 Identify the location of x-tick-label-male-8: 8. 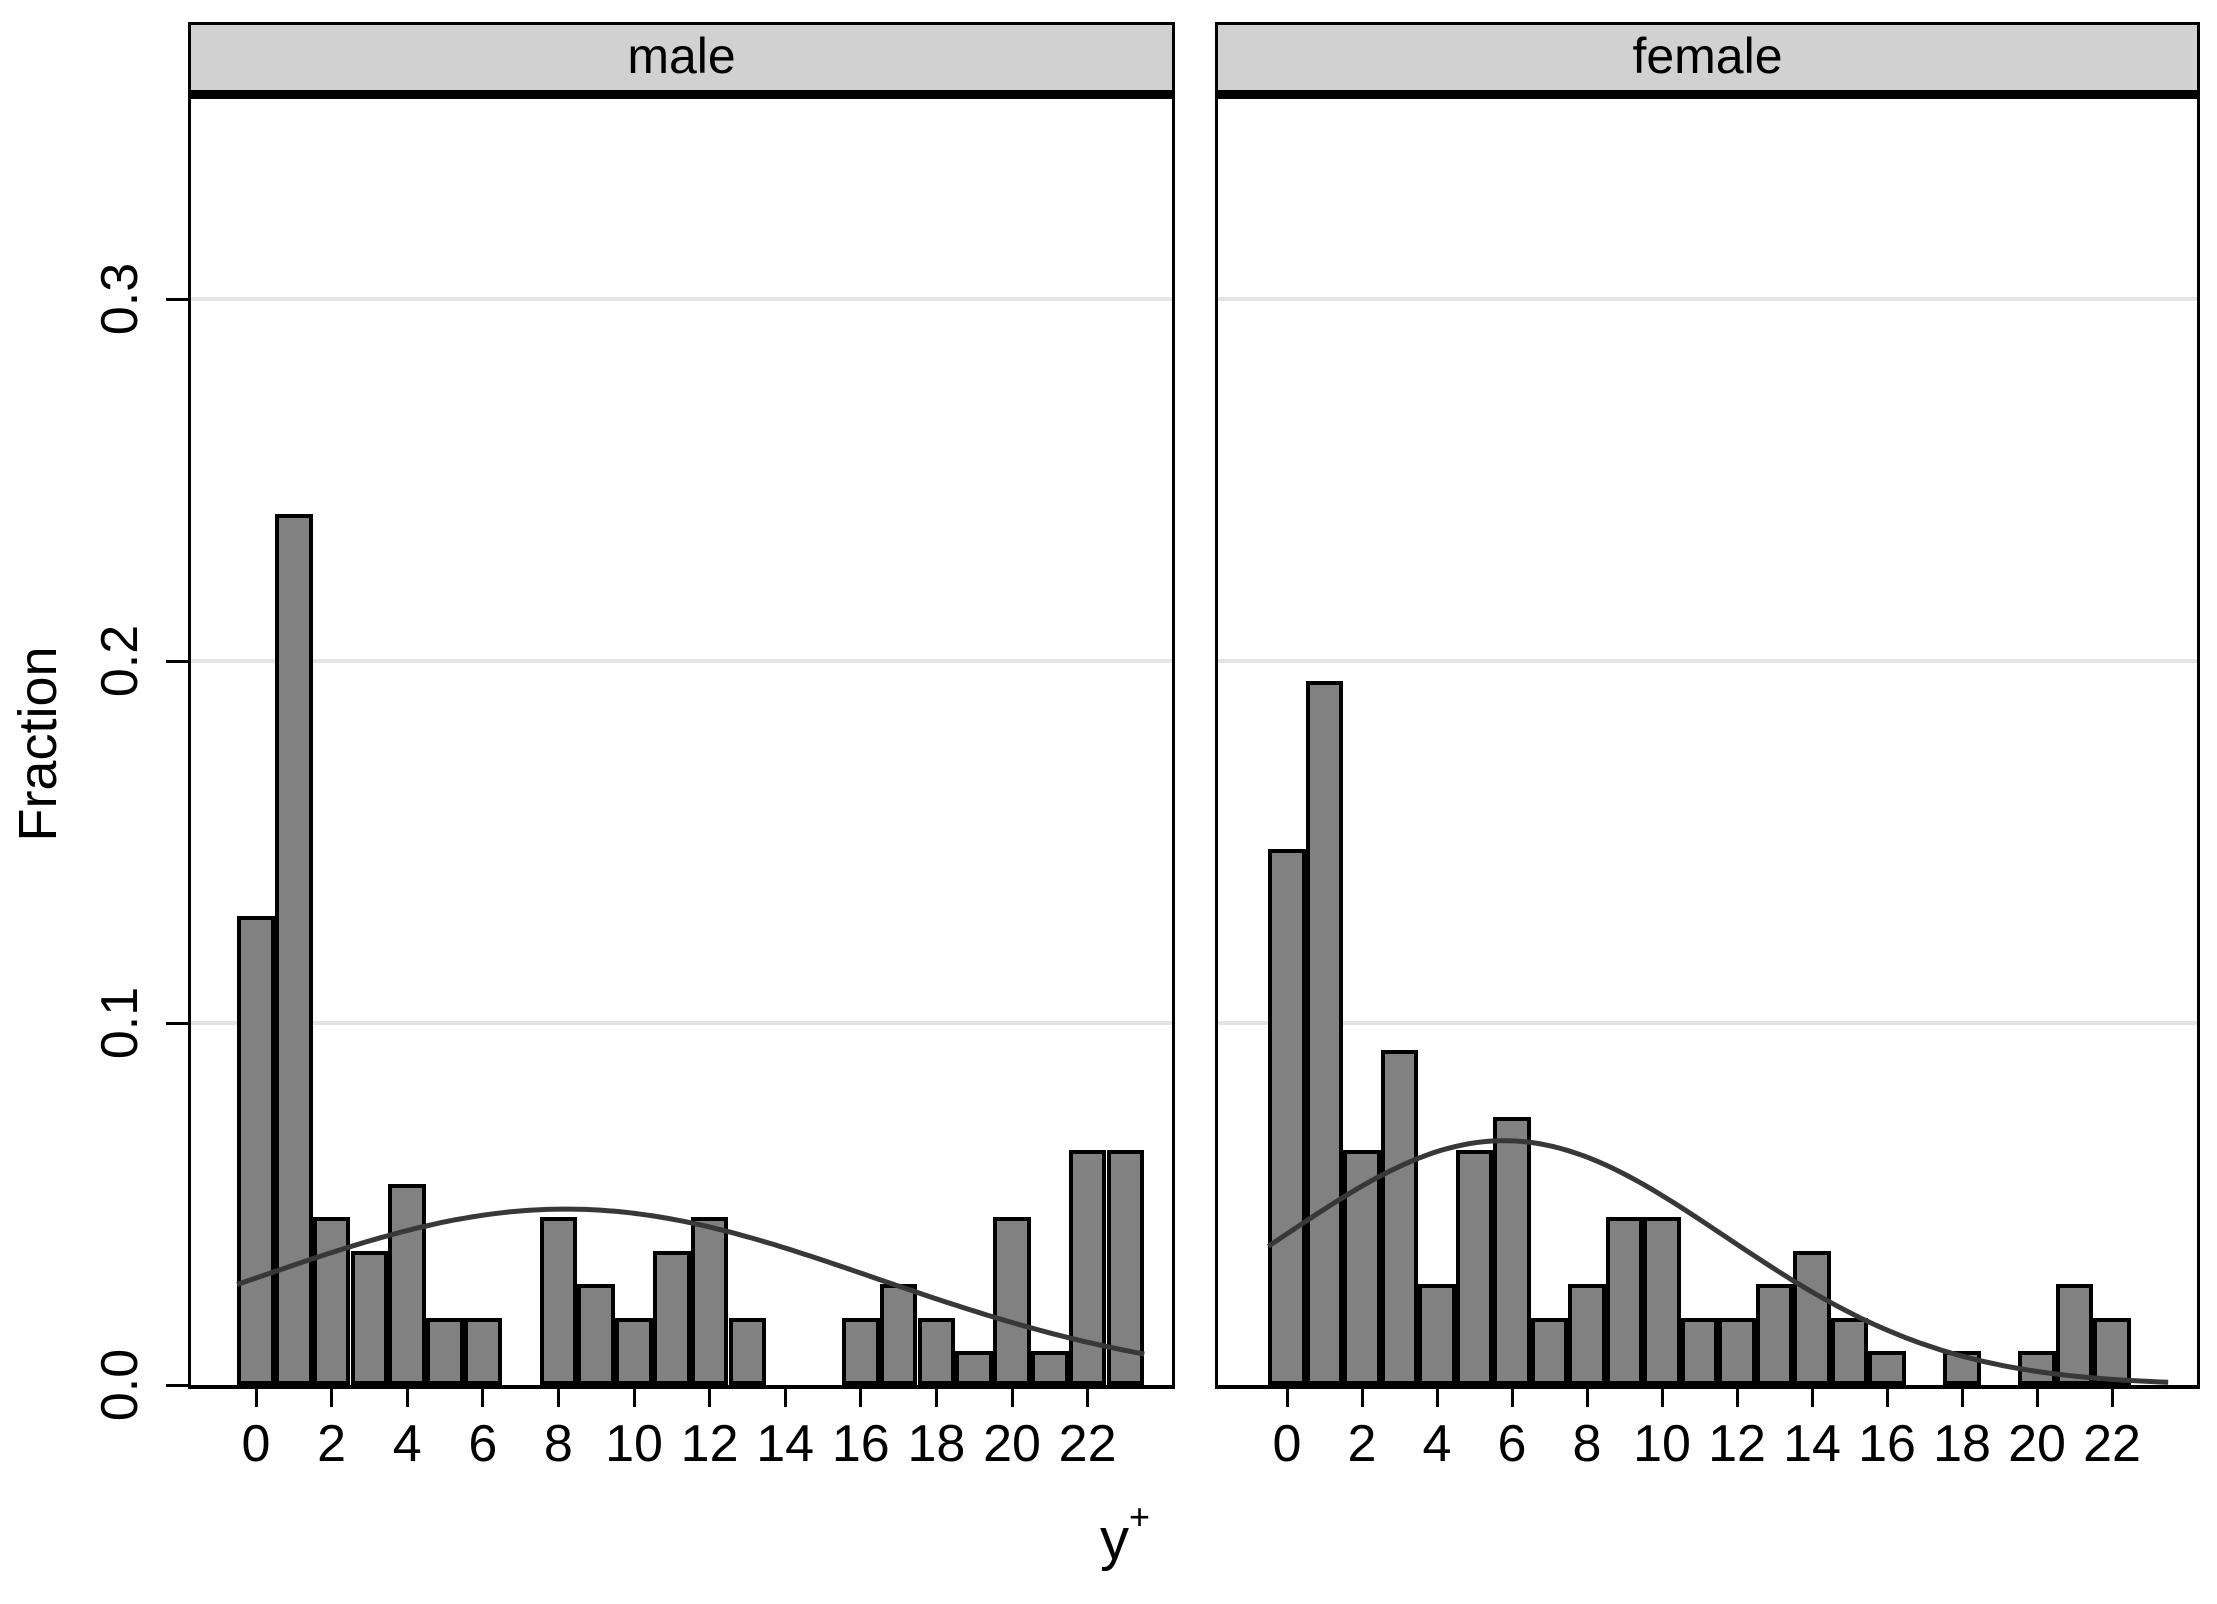
(558, 1444).